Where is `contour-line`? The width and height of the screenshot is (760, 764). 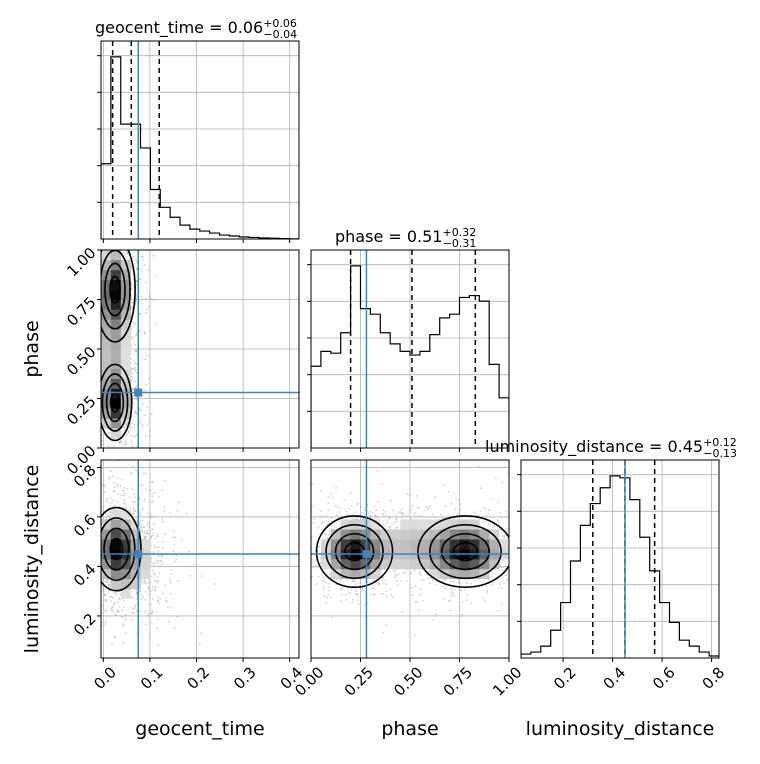
contour-line is located at coordinates (465, 552).